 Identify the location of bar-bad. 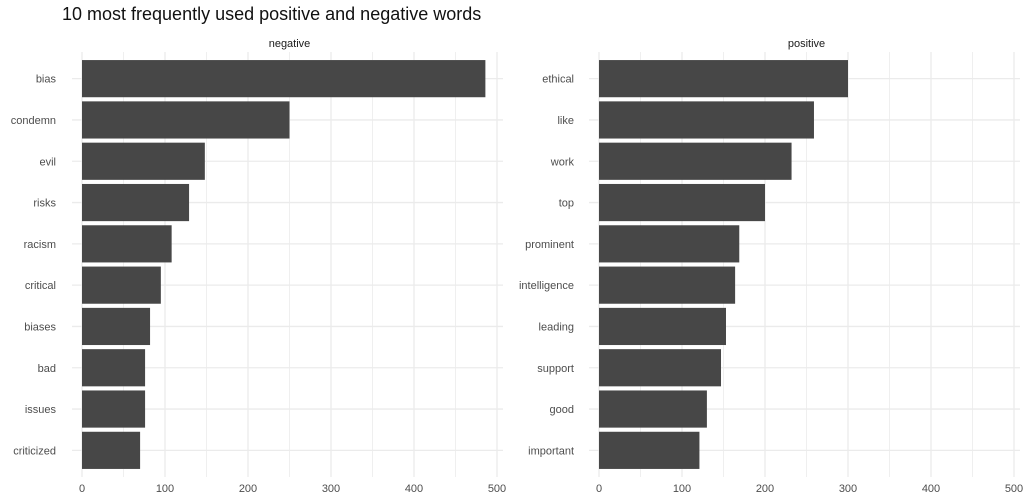
(114, 368).